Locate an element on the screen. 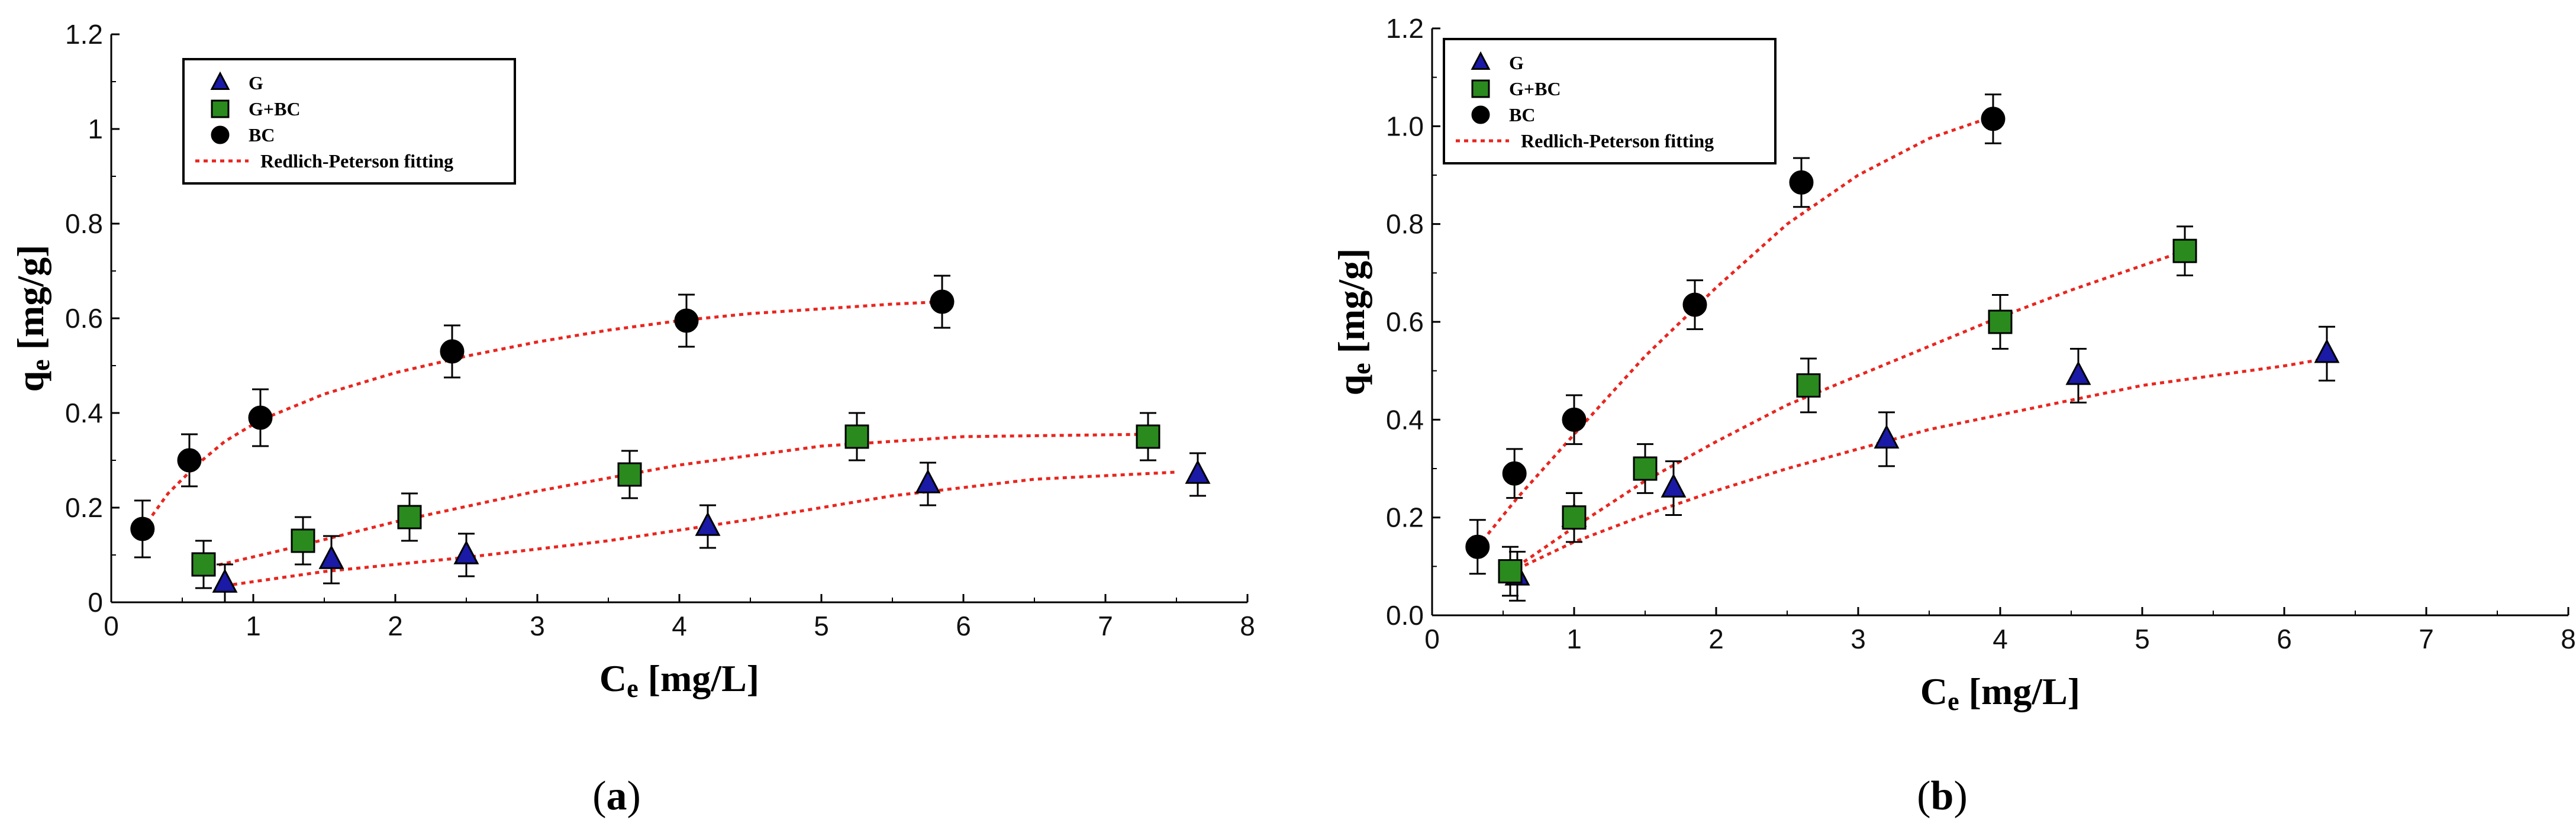 This screenshot has height=836, width=2576. panel-a-x-tick-label: 5 is located at coordinates (821, 626).